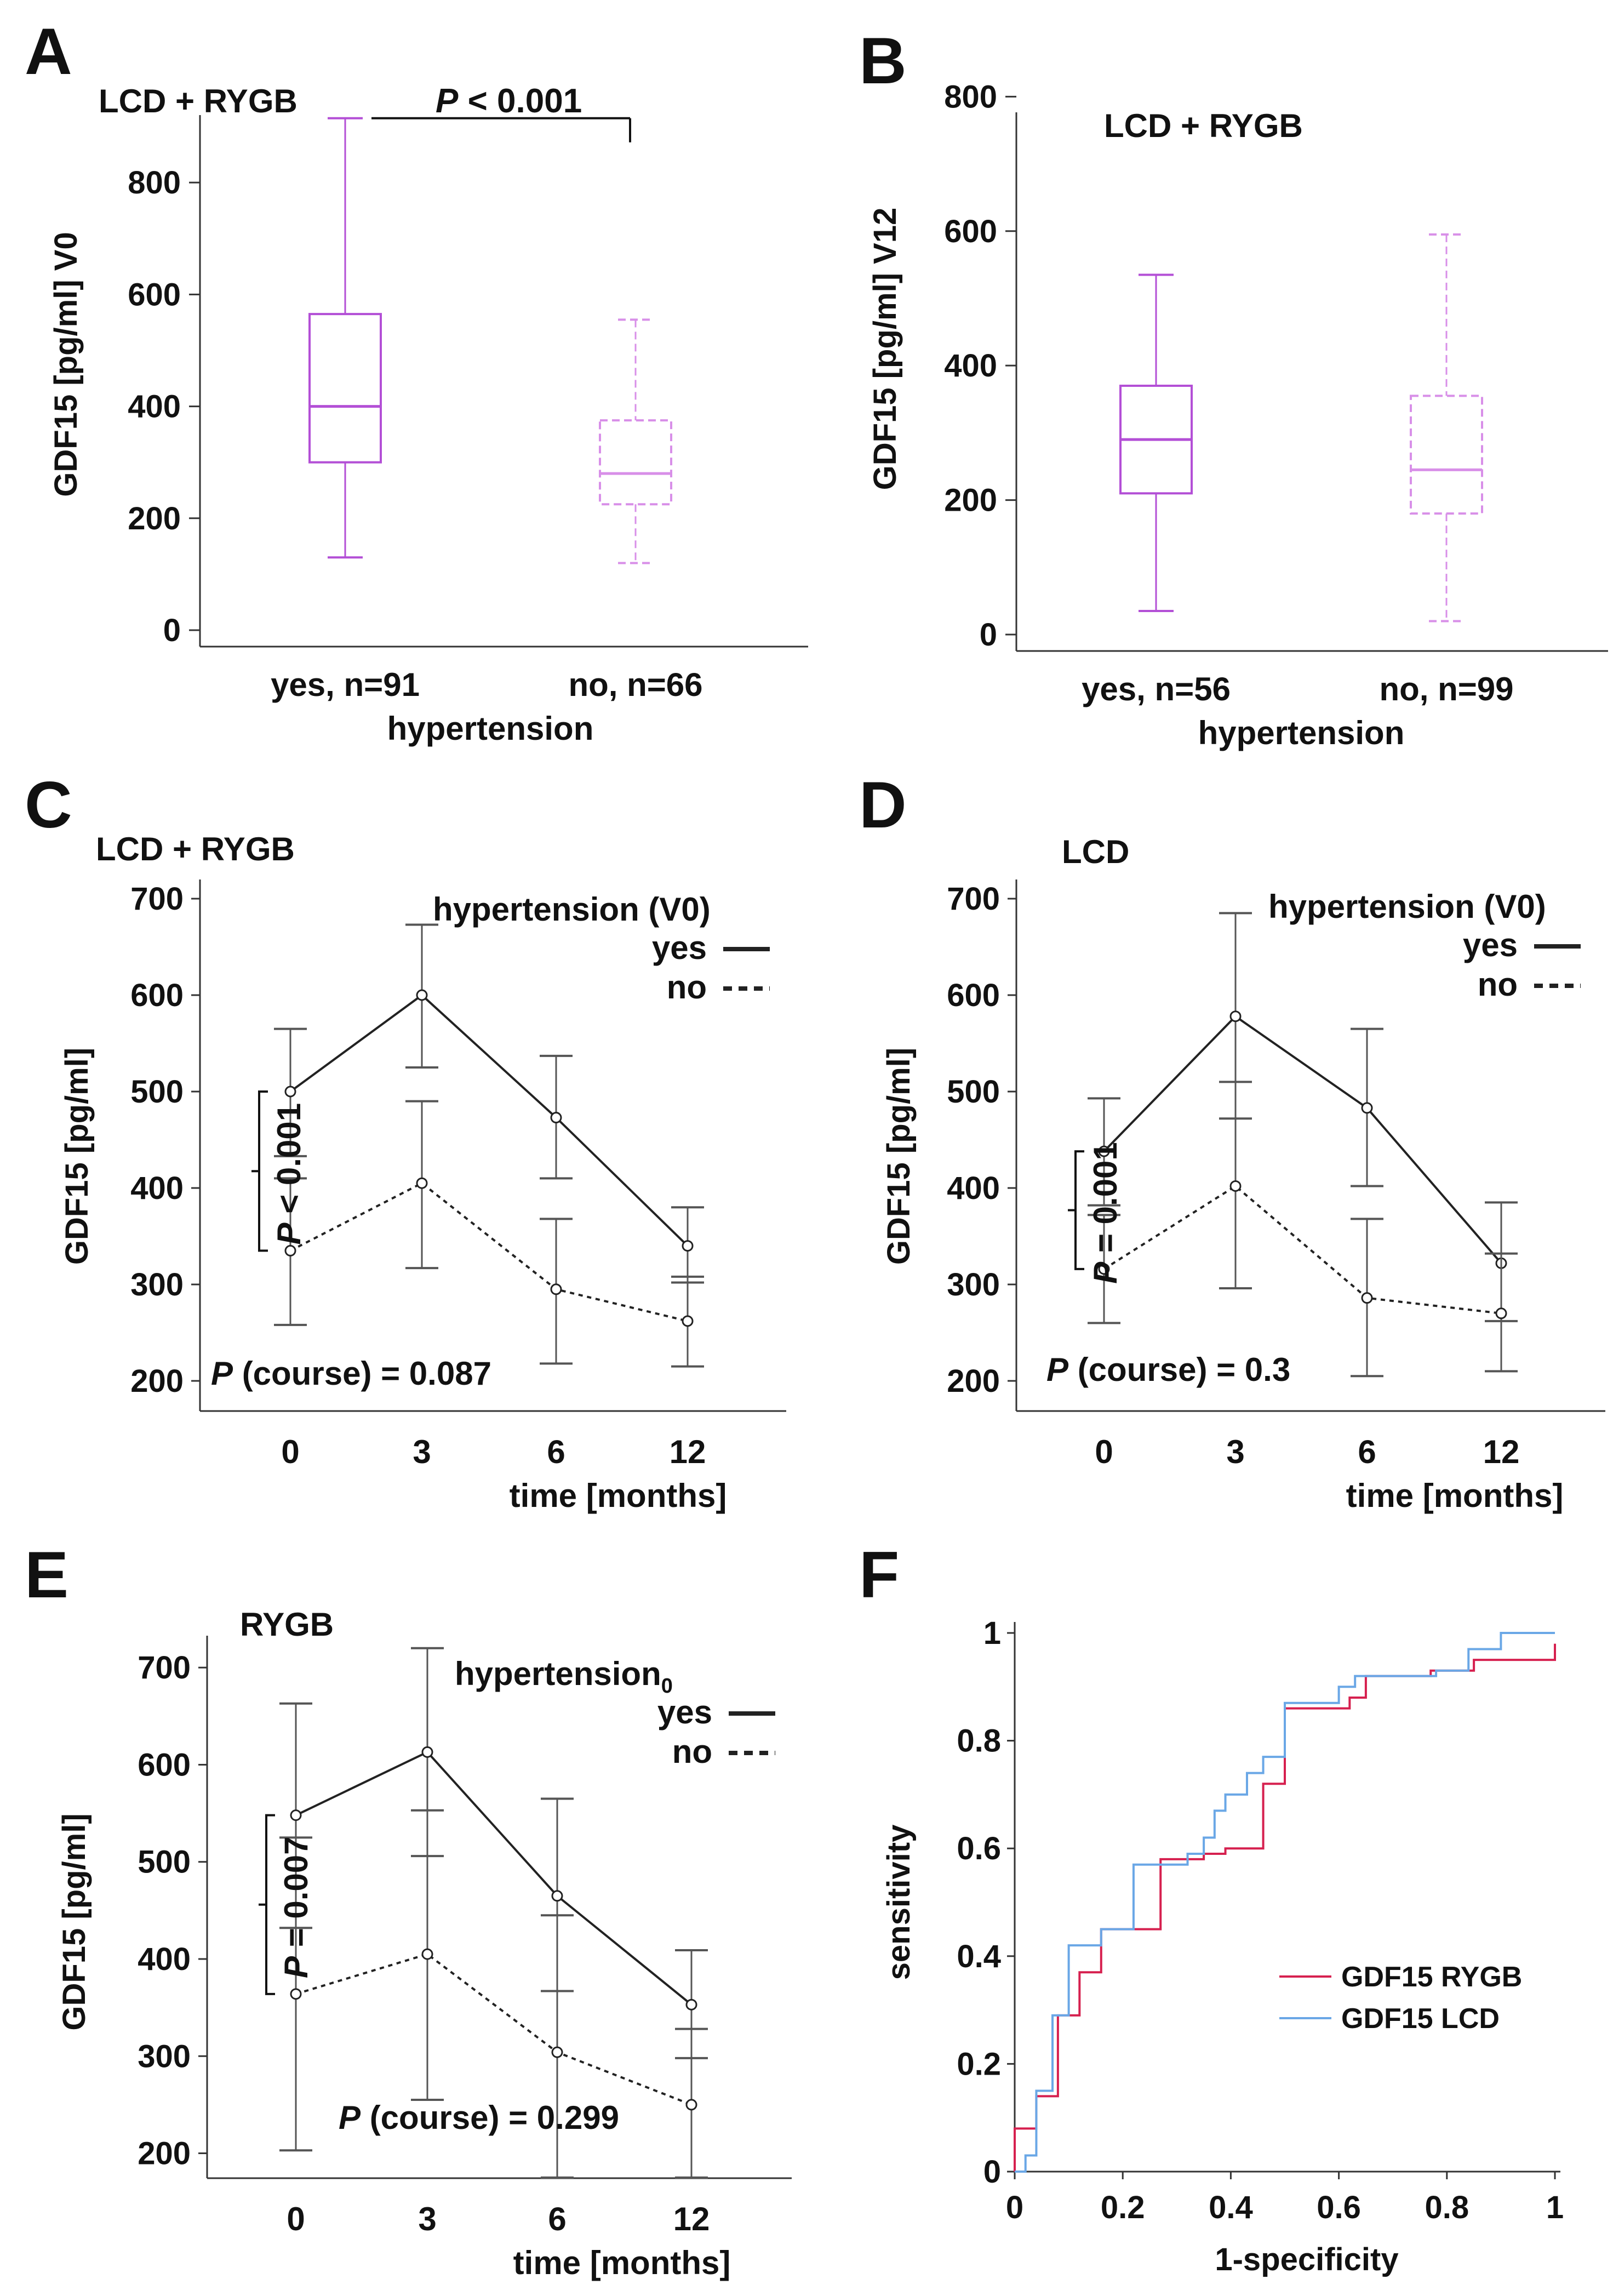 This screenshot has width=1613, height=2296. What do you see at coordinates (1447, 2207) in the screenshot?
I see `x-tick-label: 0.8` at bounding box center [1447, 2207].